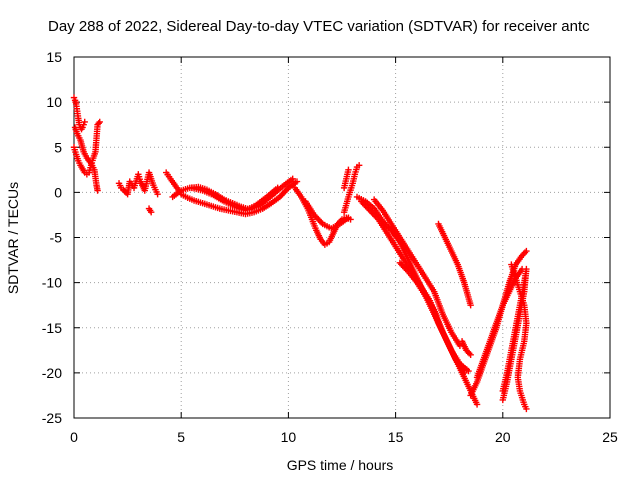  Describe the element at coordinates (58, 192) in the screenshot. I see `y-tick-label: 0` at that location.